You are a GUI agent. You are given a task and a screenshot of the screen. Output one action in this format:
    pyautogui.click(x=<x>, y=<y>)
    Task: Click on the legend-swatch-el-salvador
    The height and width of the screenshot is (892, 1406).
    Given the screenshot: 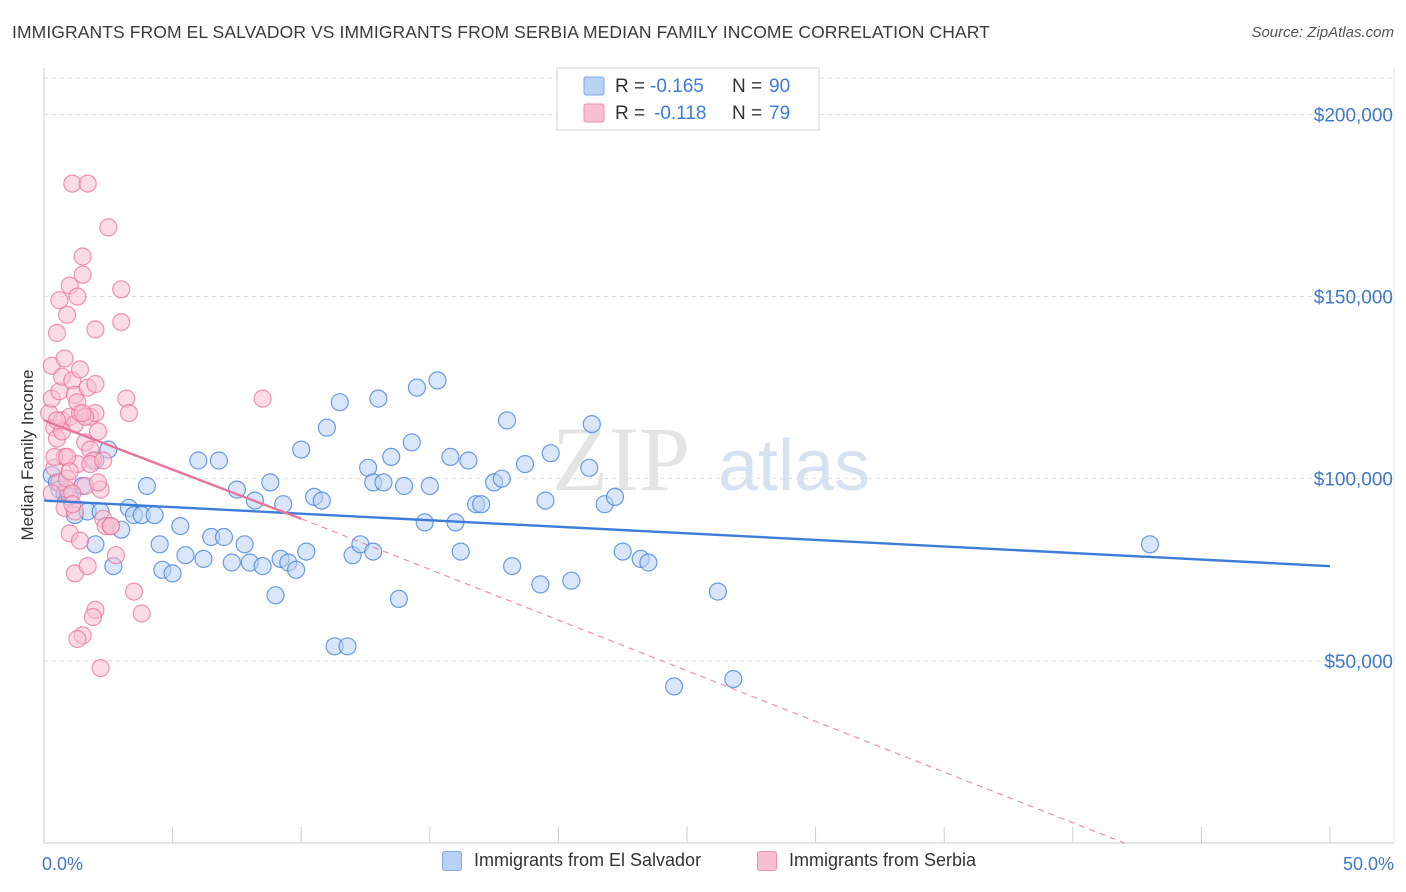 What is the action you would take?
    pyautogui.click(x=594, y=86)
    